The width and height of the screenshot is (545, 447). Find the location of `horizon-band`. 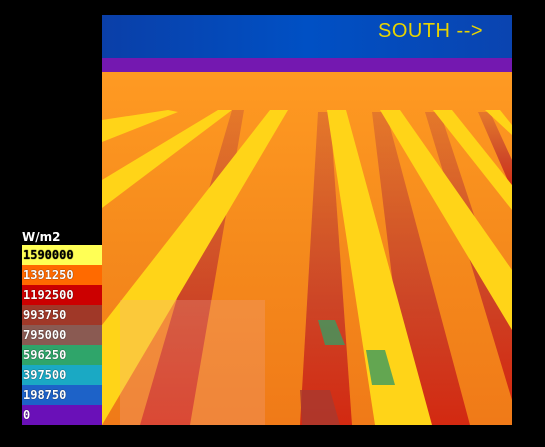

horizon-band is located at coordinates (307, 65).